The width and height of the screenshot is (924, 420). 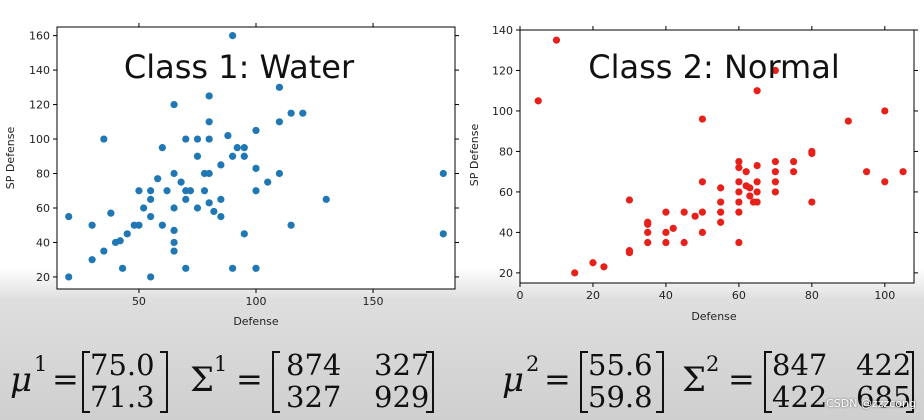 I want to click on y-tick-label: 140, so click(x=39, y=70).